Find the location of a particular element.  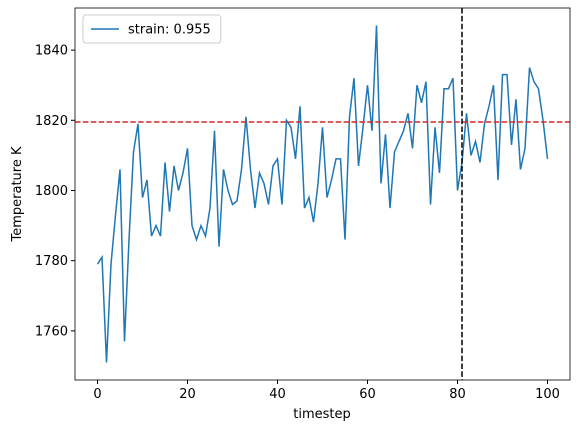

y-tick-label: 1800 is located at coordinates (51, 191).